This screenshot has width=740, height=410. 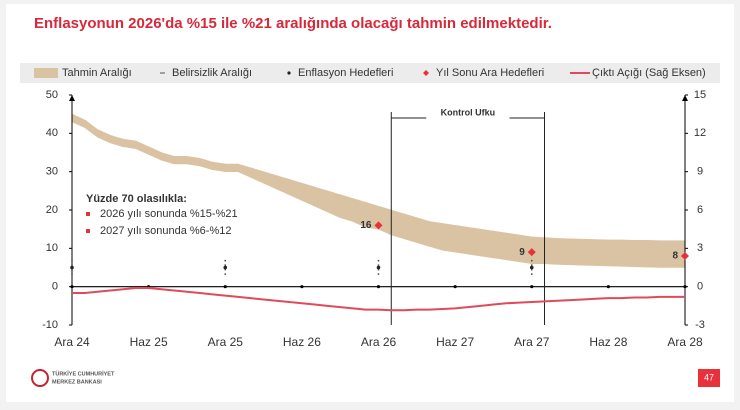 I want to click on x-tick-label: Ara 26, so click(x=379, y=342).